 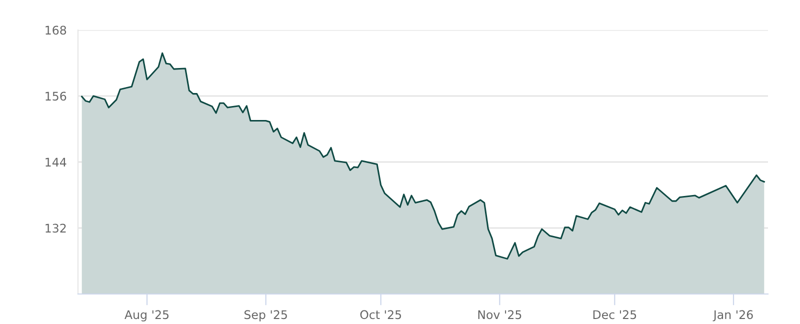 What do you see at coordinates (56, 30) in the screenshot?
I see `y-tick-label: 168` at bounding box center [56, 30].